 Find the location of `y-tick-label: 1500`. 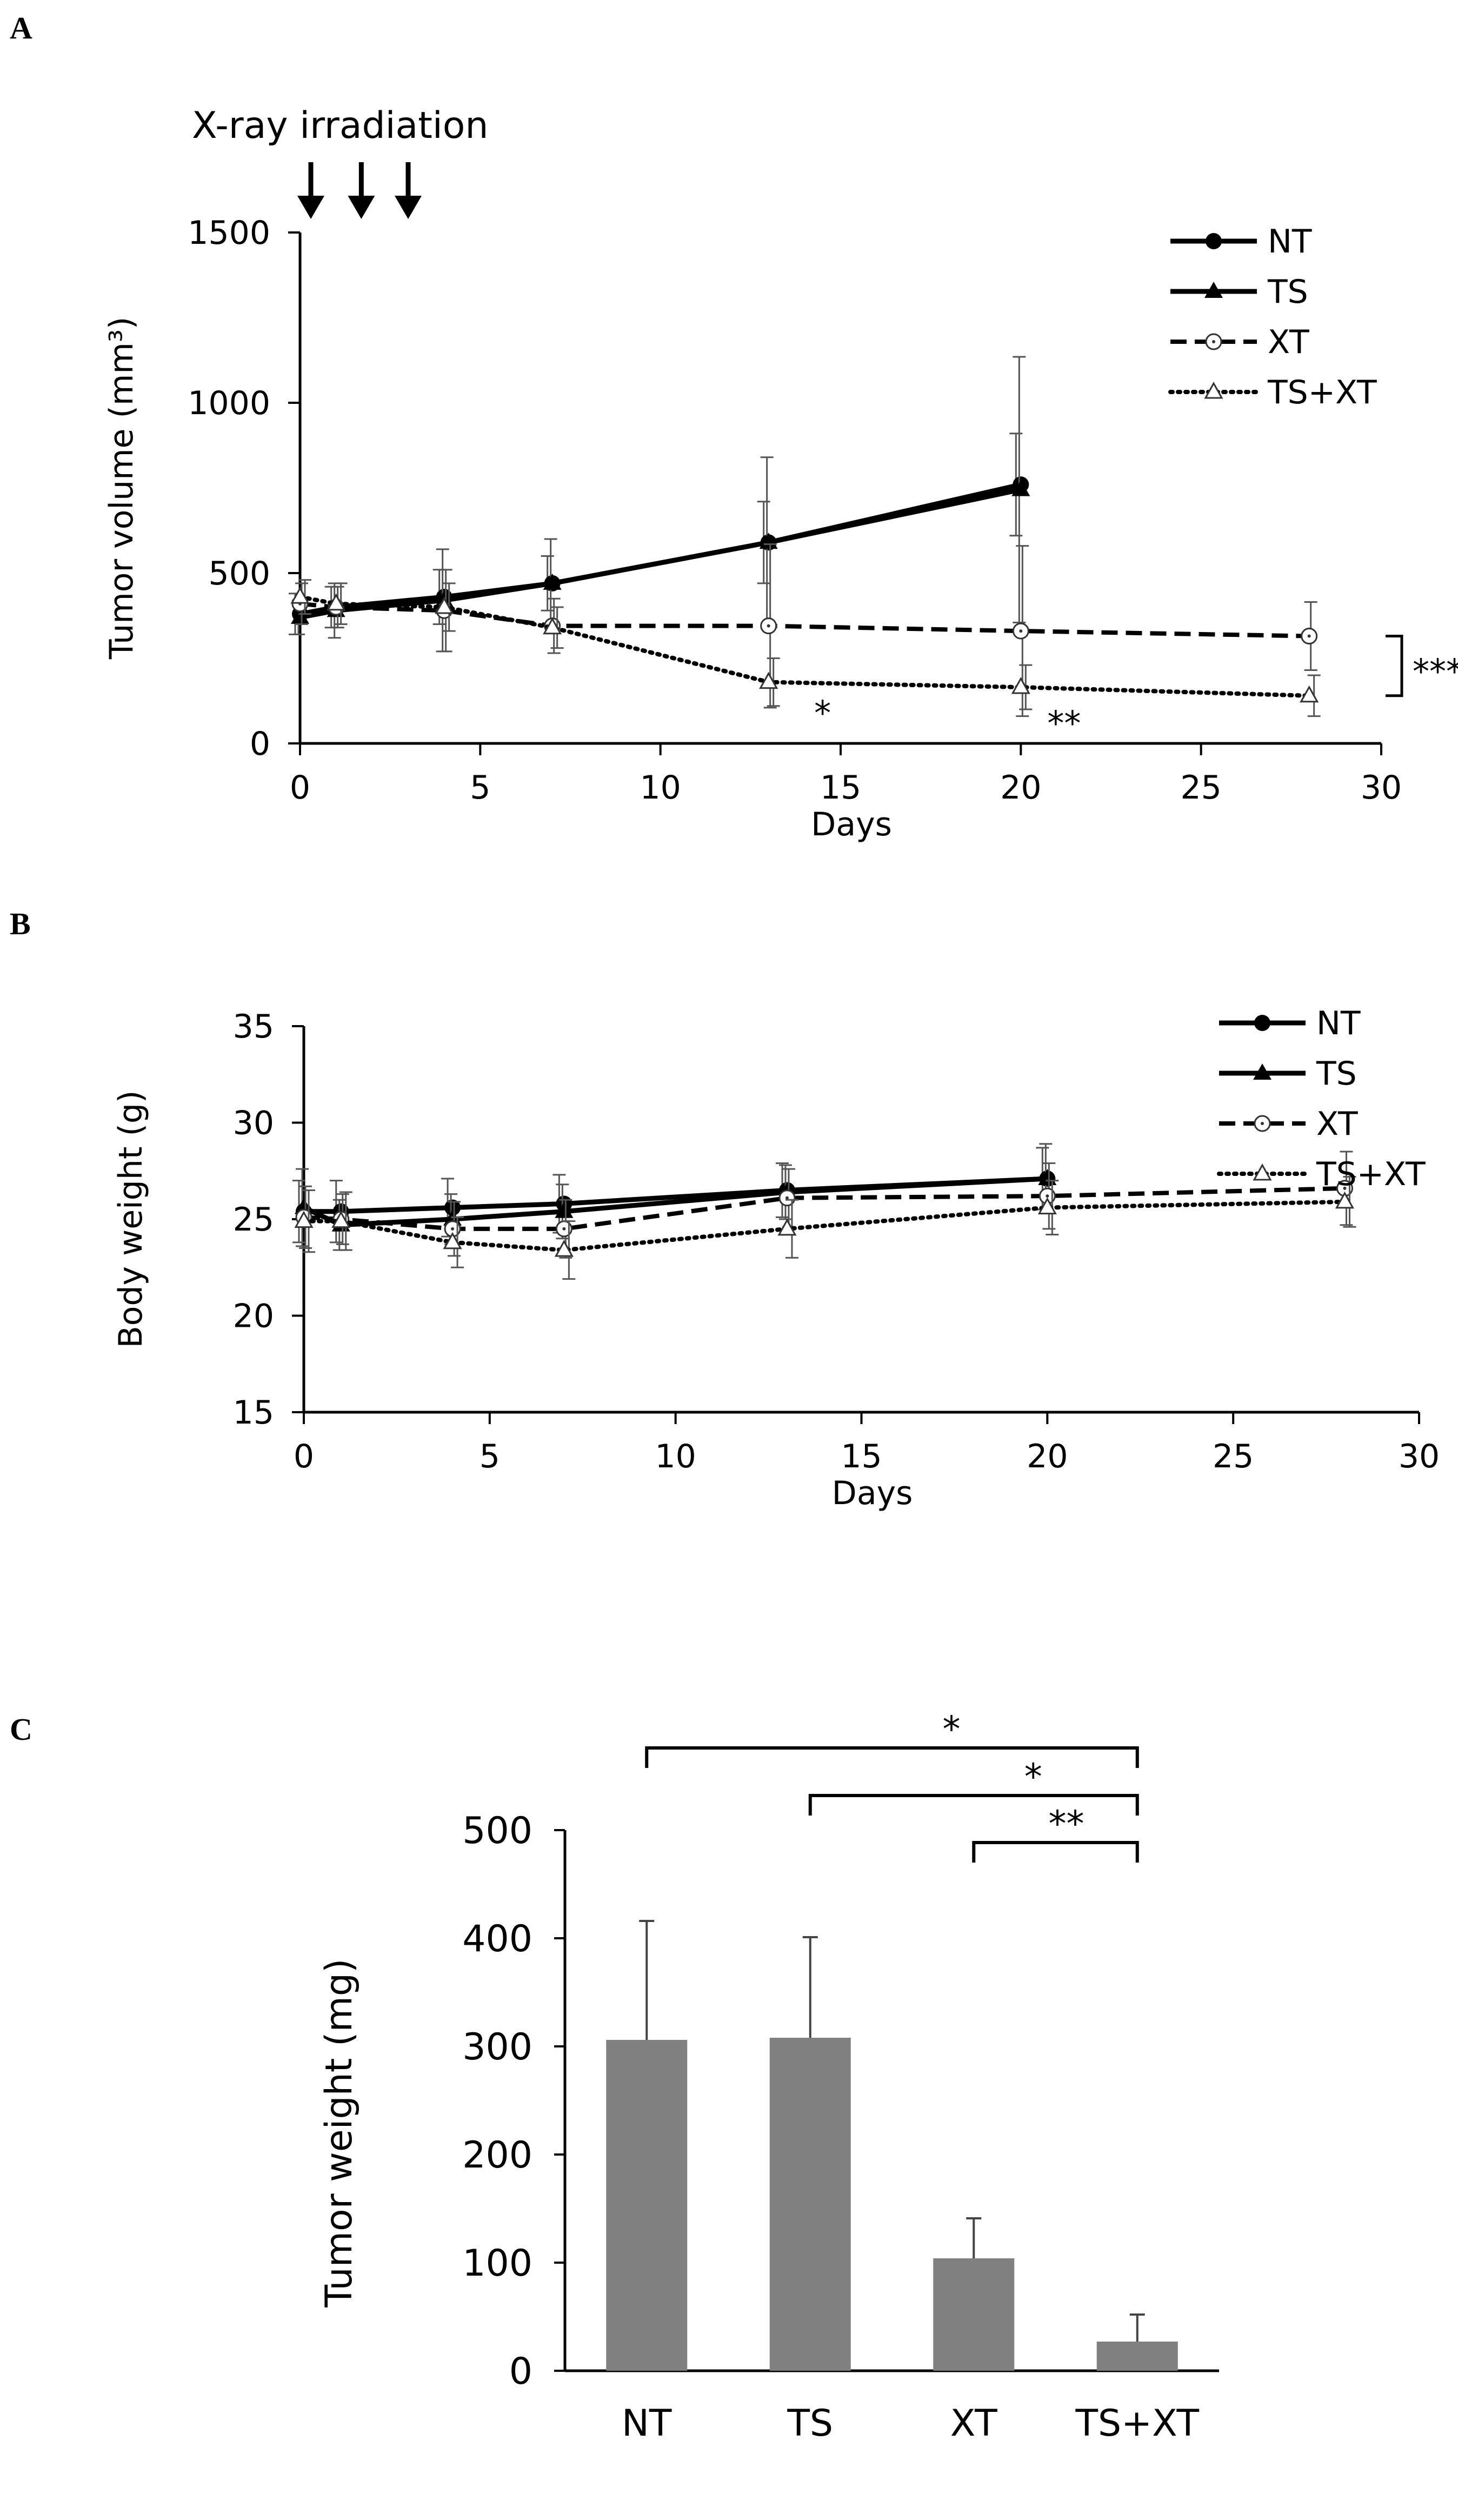

y-tick-label: 1500 is located at coordinates (229, 233).